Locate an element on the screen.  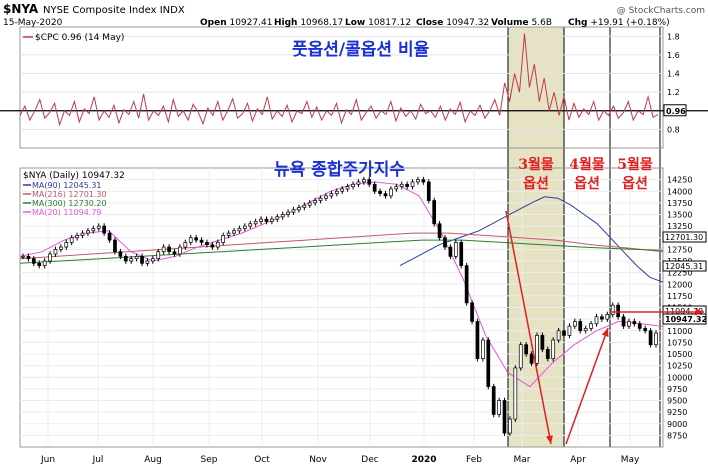
volume-readout: Volume 5.6B is located at coordinates (521, 23).